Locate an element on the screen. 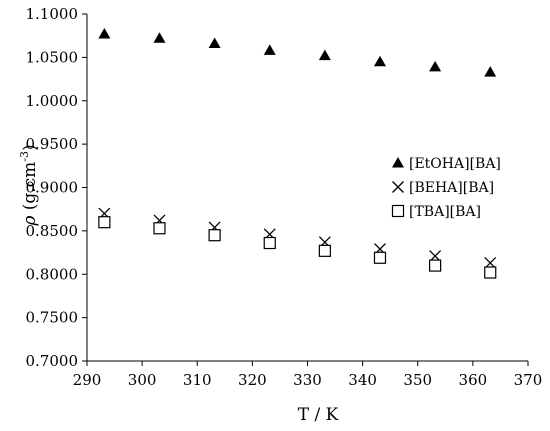  legend-label: [BEHA][BA] is located at coordinates (451, 188).